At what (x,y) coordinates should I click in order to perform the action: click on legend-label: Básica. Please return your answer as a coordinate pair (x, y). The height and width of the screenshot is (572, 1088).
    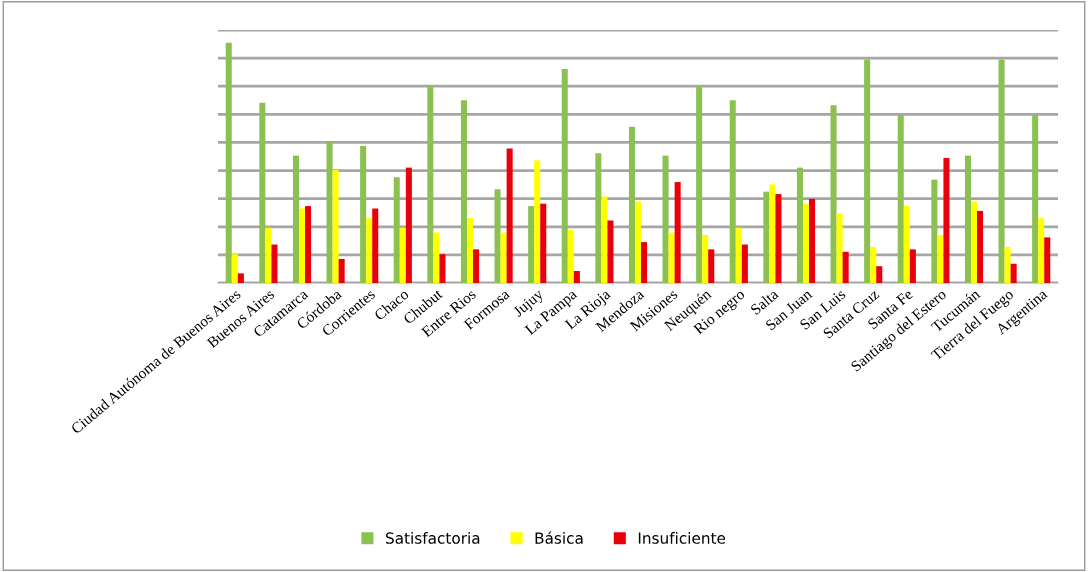
    Looking at the image, I should click on (559, 537).